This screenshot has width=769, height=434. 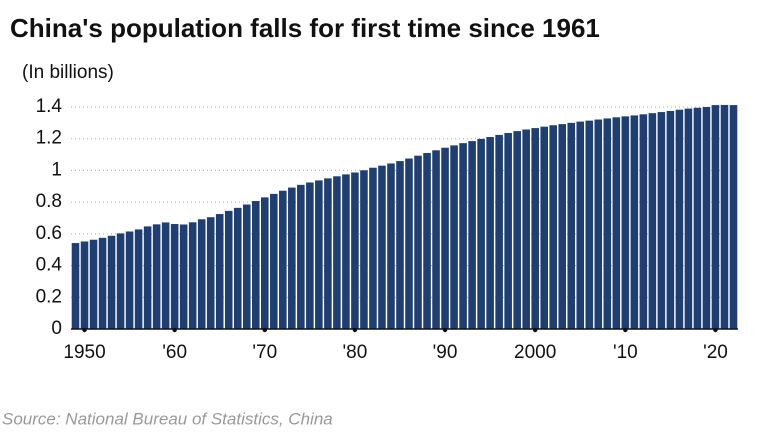 What do you see at coordinates (174, 352) in the screenshot?
I see `x-tick-label: '60` at bounding box center [174, 352].